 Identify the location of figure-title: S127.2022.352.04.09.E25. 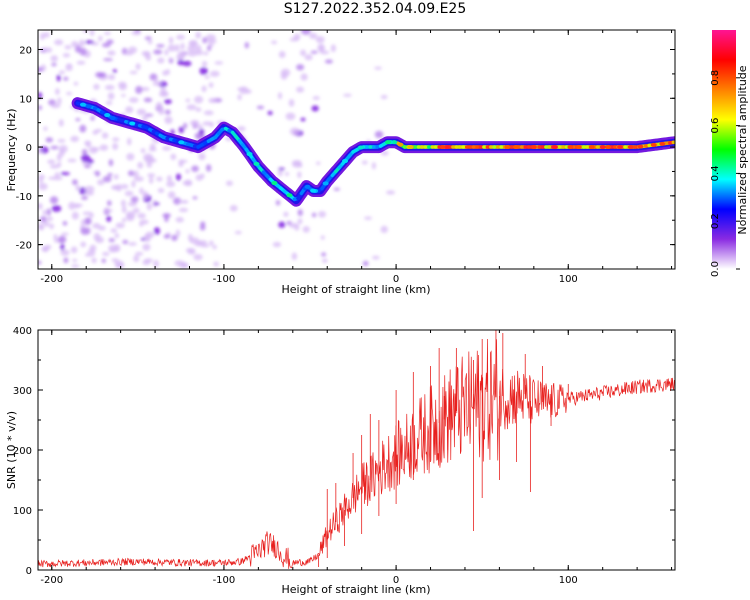
(375, 9).